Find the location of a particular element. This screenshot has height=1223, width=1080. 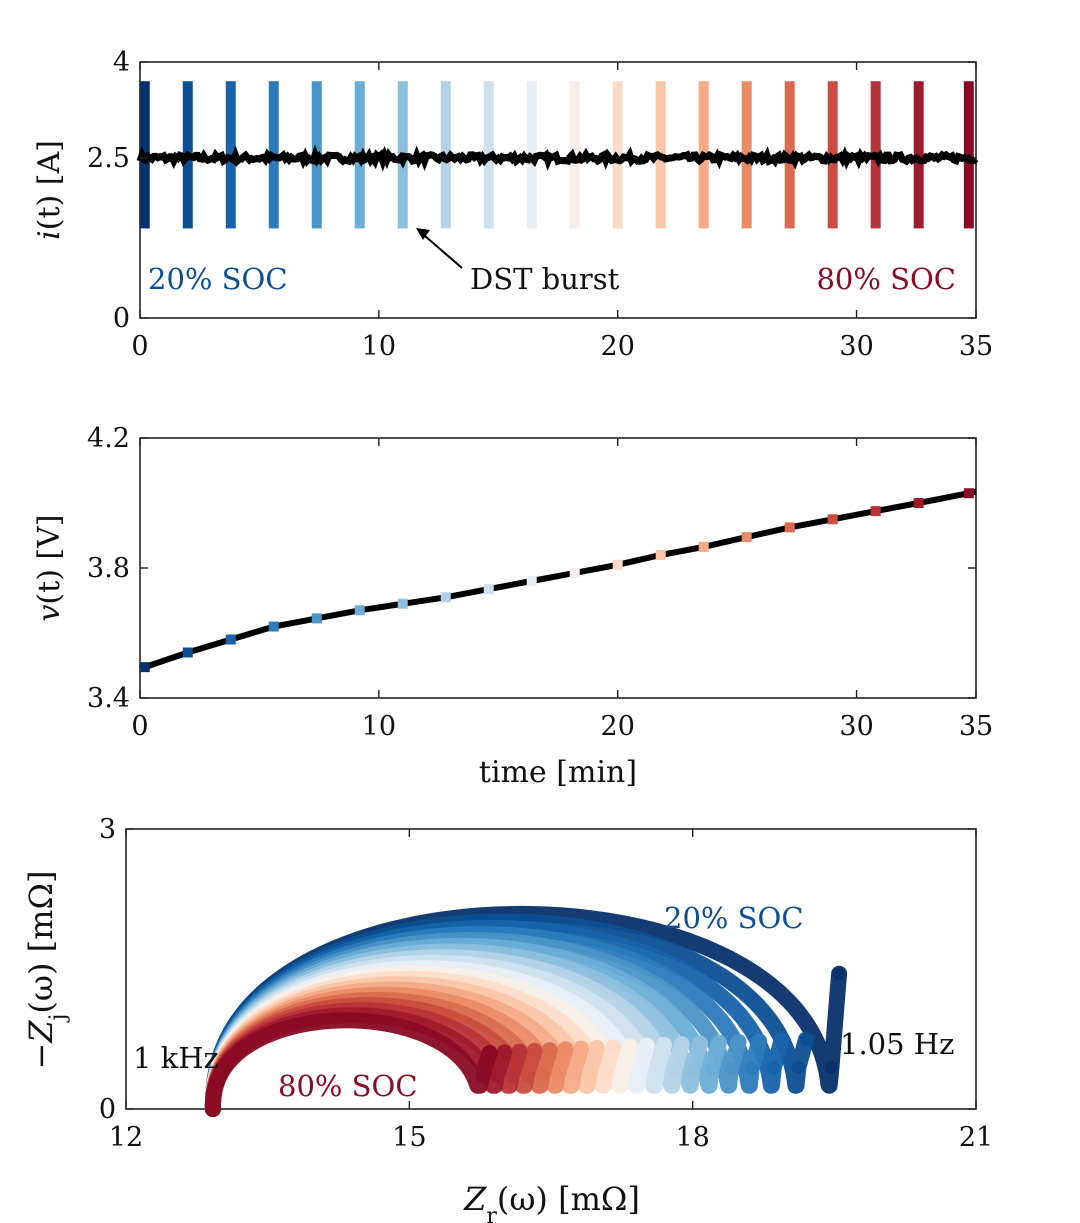

impedance-annotation-bottom: 80% SOC is located at coordinates (348, 1086).